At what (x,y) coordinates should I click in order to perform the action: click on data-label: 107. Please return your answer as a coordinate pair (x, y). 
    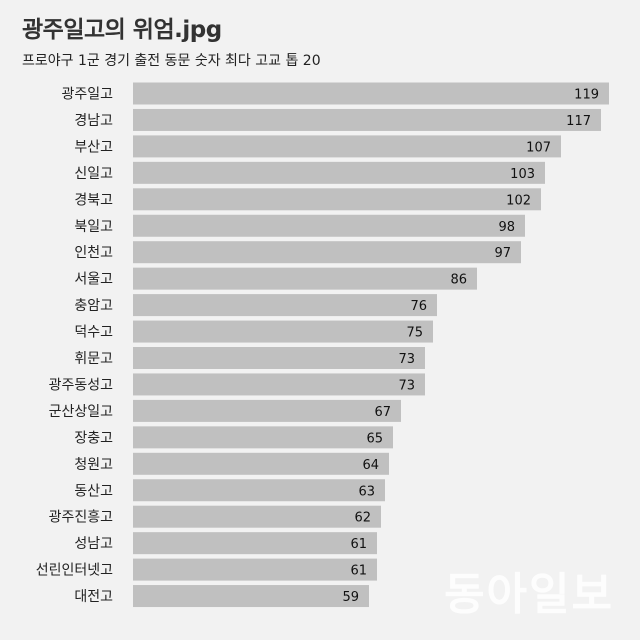
    Looking at the image, I should click on (538, 147).